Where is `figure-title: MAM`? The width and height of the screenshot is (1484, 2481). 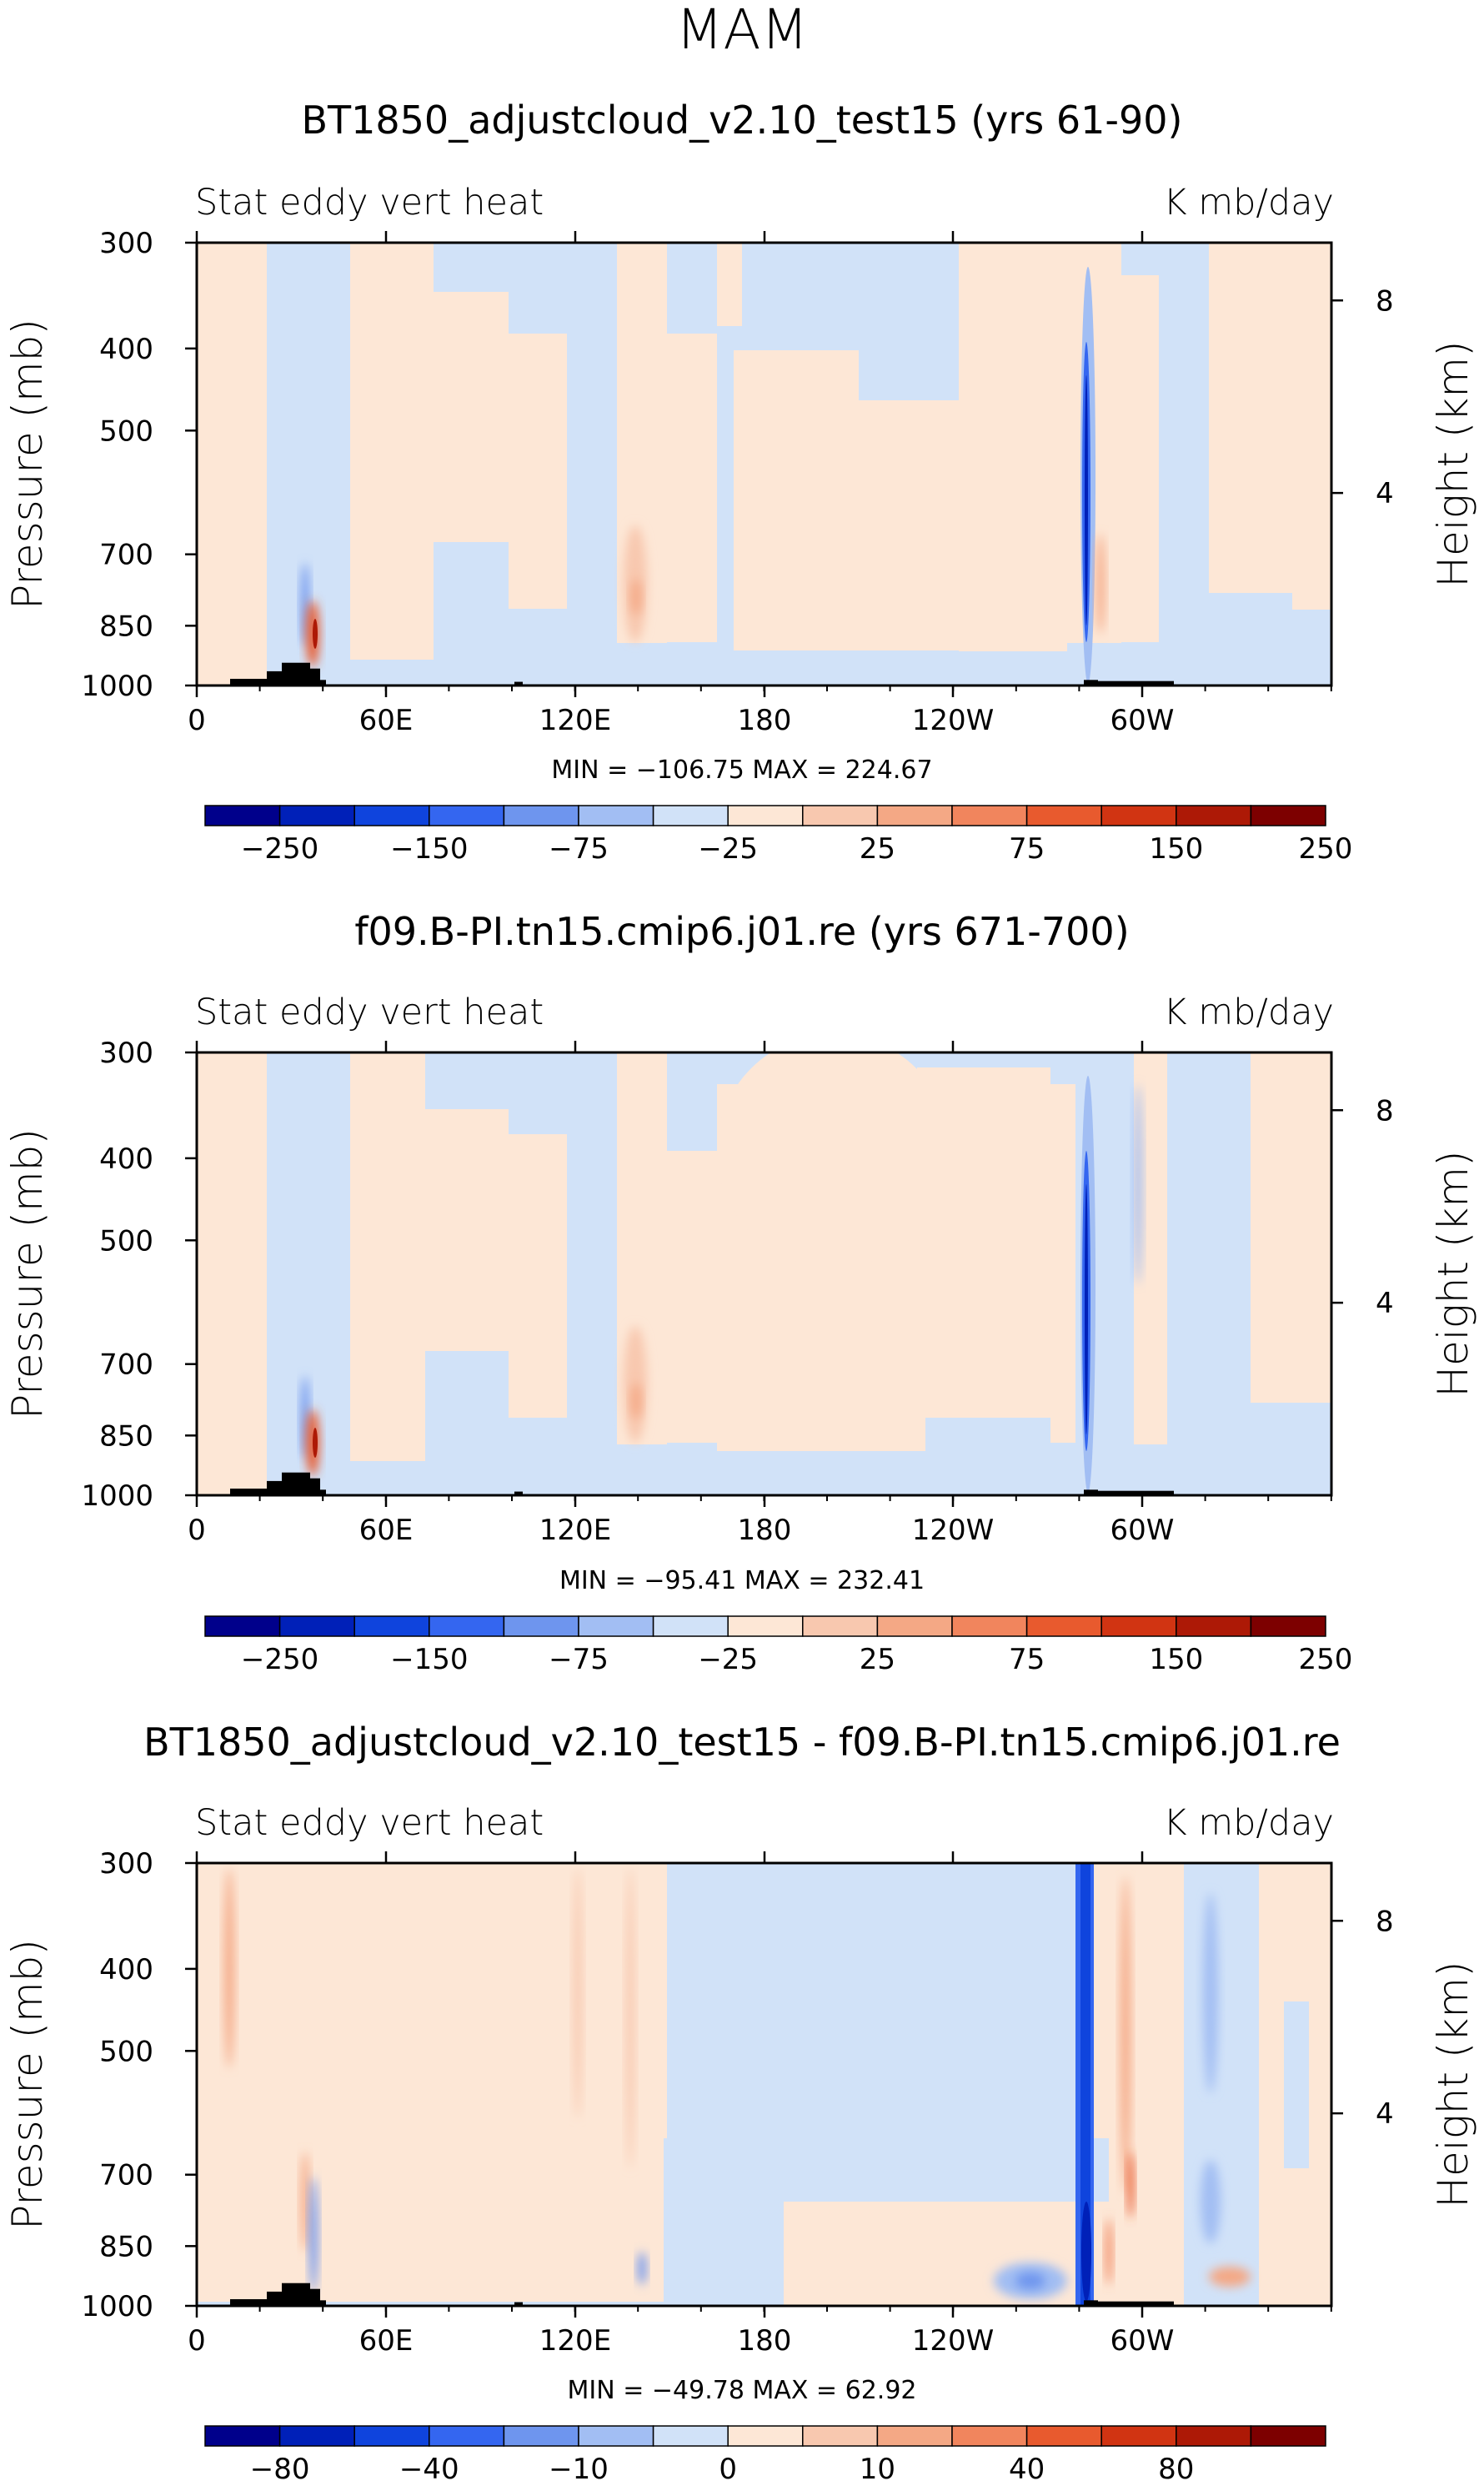 figure-title: MAM is located at coordinates (741, 31).